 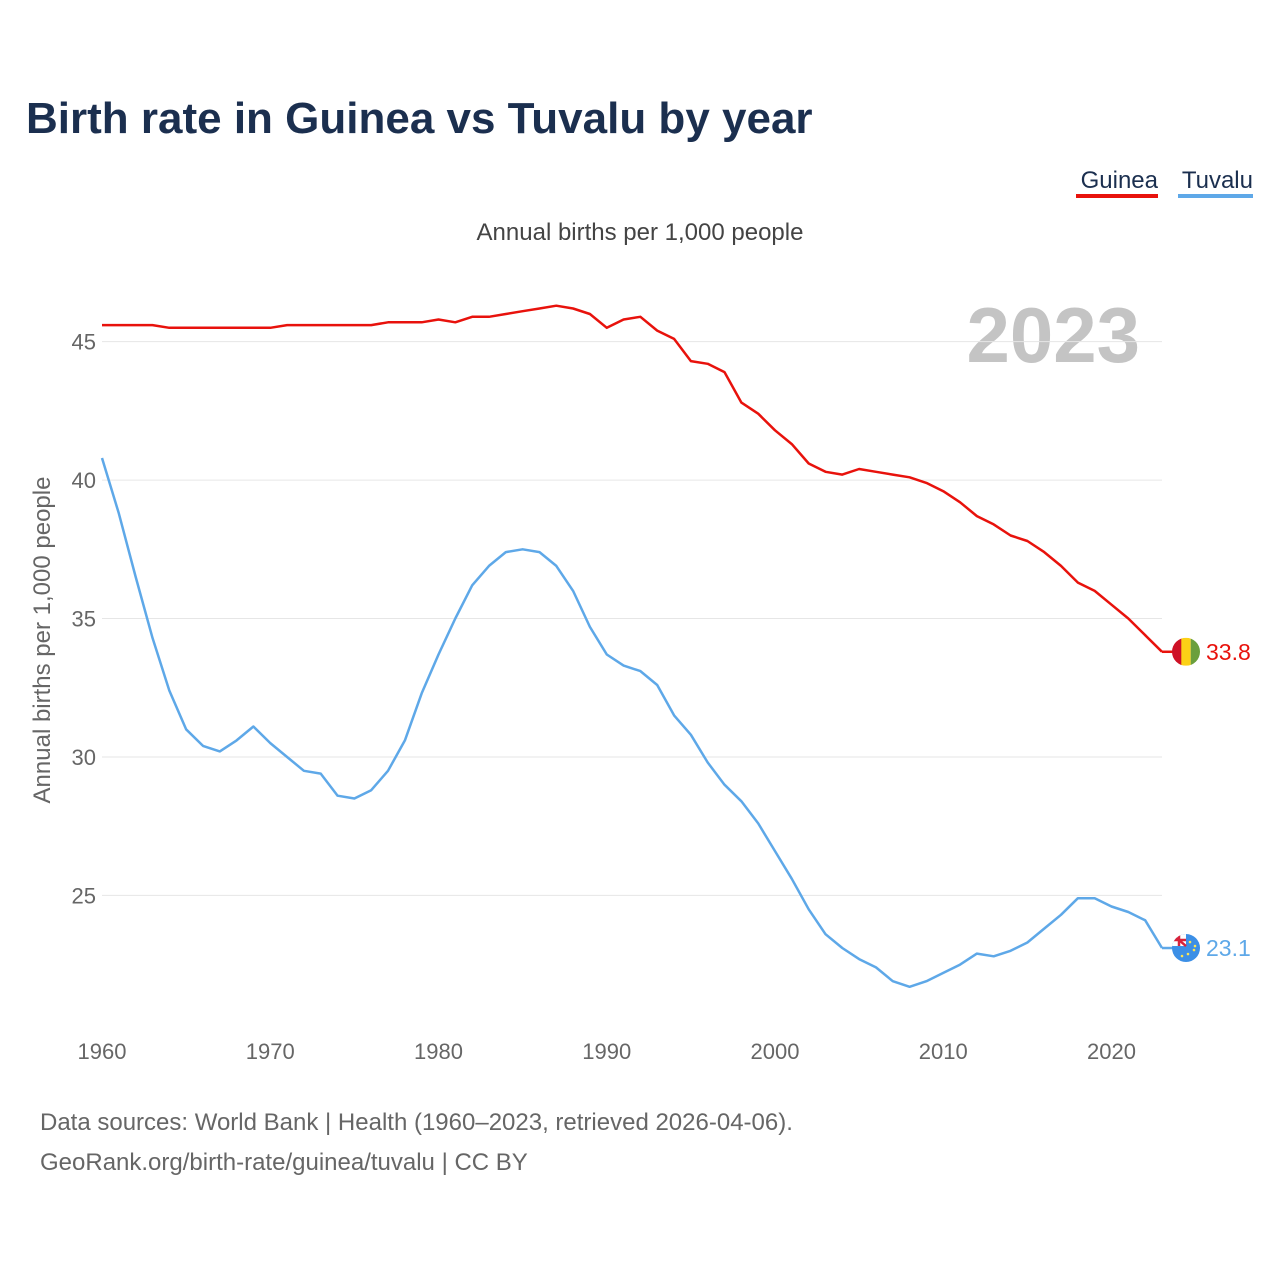 I want to click on y-tick-25: 25, so click(x=84, y=895).